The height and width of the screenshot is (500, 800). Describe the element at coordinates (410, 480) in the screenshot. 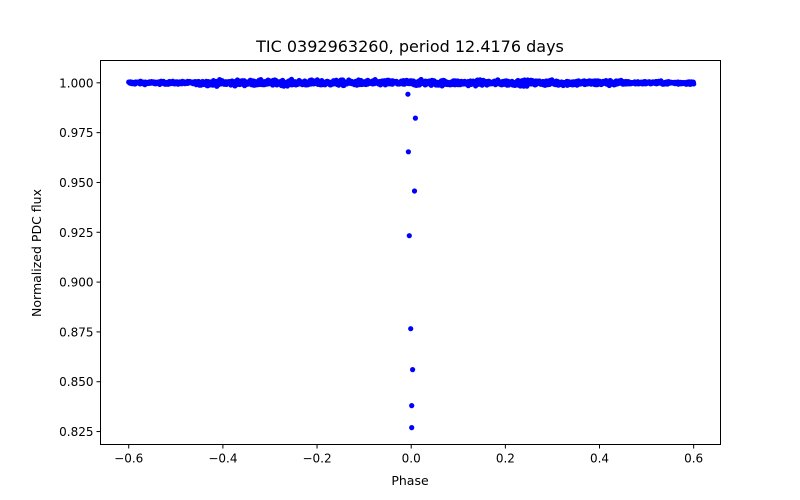

I see `x-axis-label: Phase` at that location.